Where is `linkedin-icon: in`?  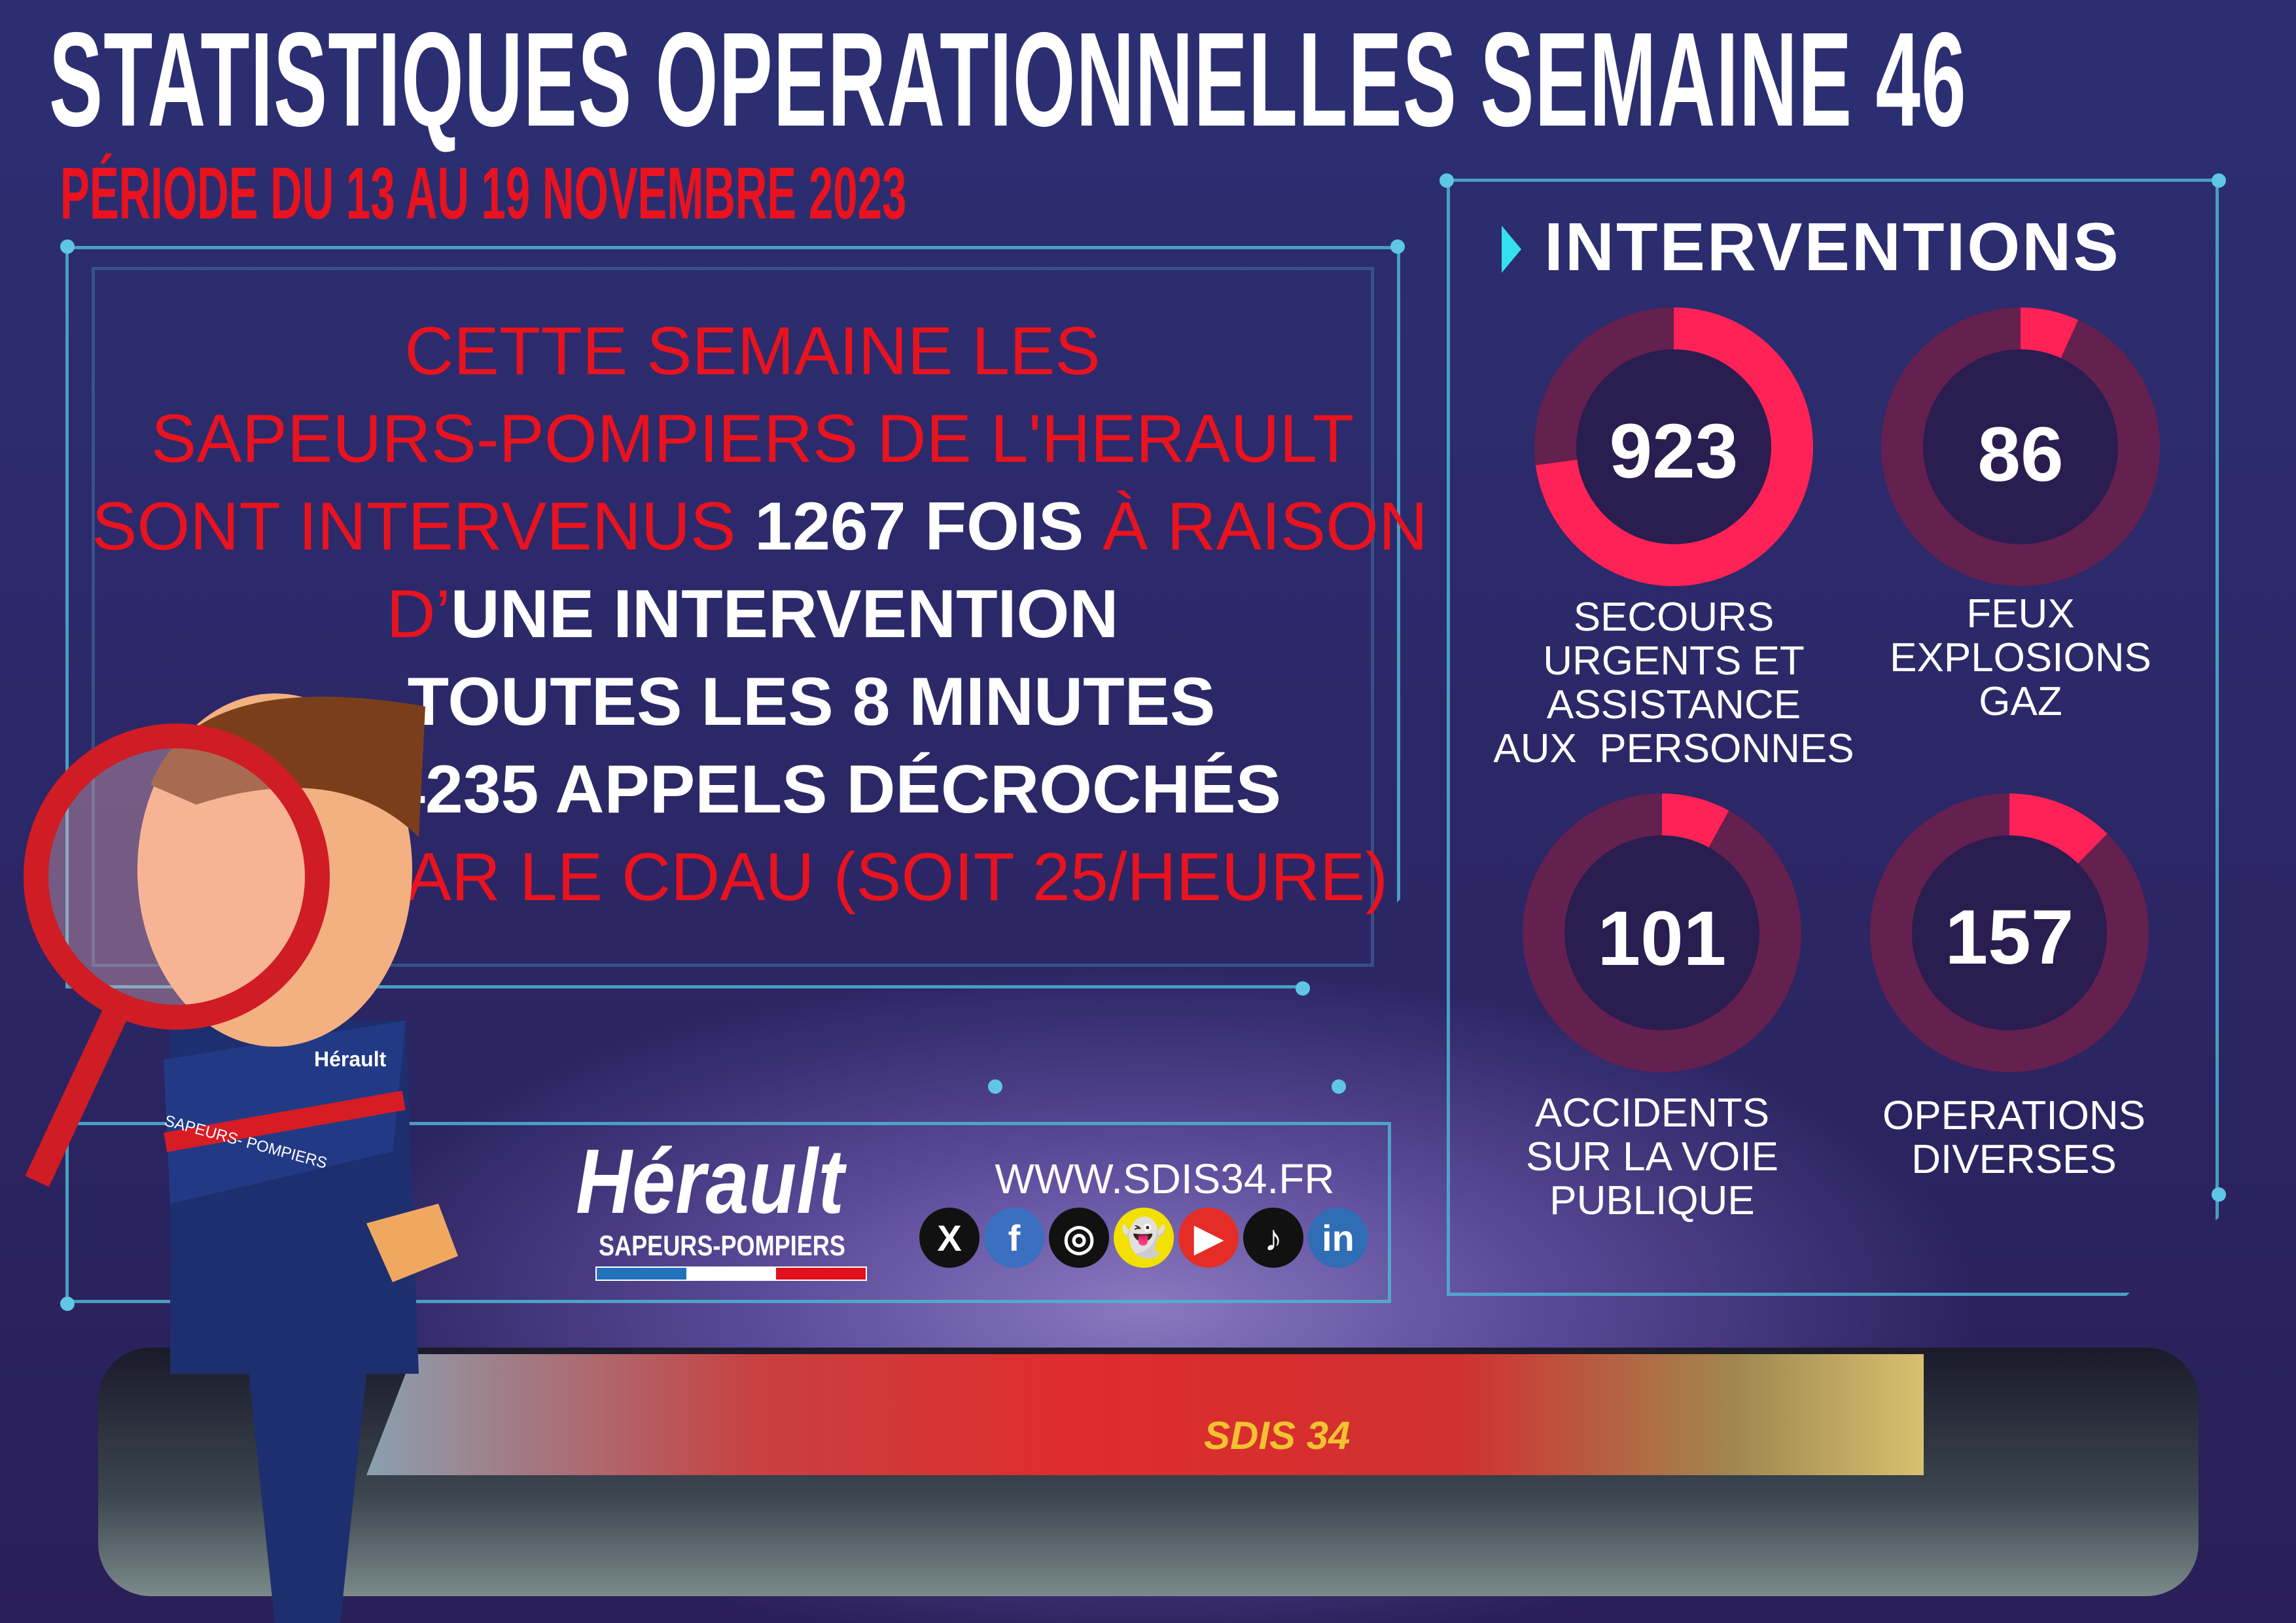 linkedin-icon: in is located at coordinates (1338, 1238).